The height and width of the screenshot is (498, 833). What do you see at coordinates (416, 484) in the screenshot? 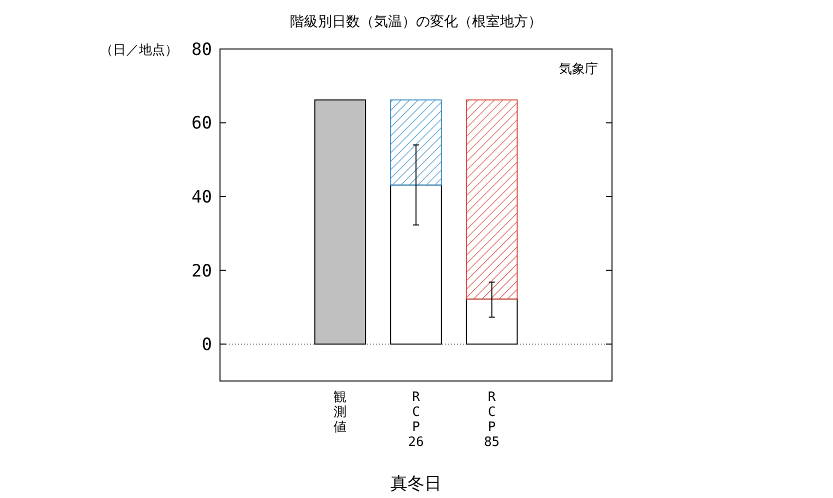
I see `x-axis-title: 真冬日` at bounding box center [416, 484].